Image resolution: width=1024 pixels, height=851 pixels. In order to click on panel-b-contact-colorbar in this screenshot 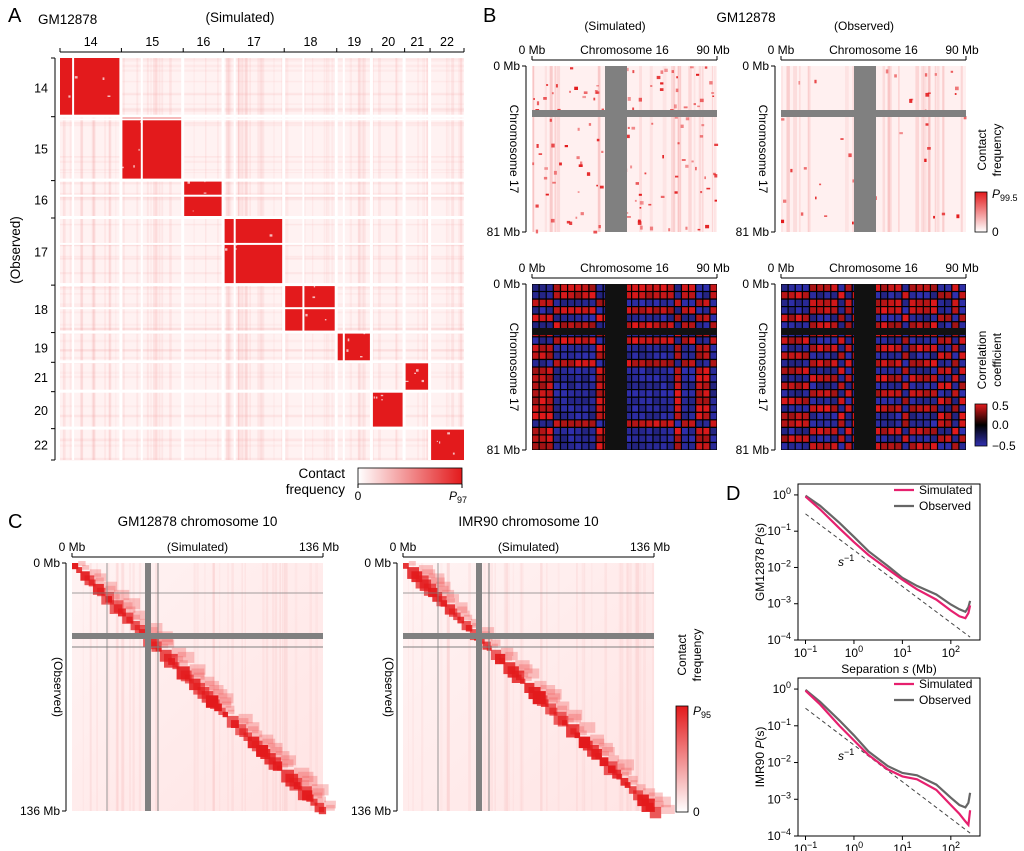, I will do `click(981, 212)`.